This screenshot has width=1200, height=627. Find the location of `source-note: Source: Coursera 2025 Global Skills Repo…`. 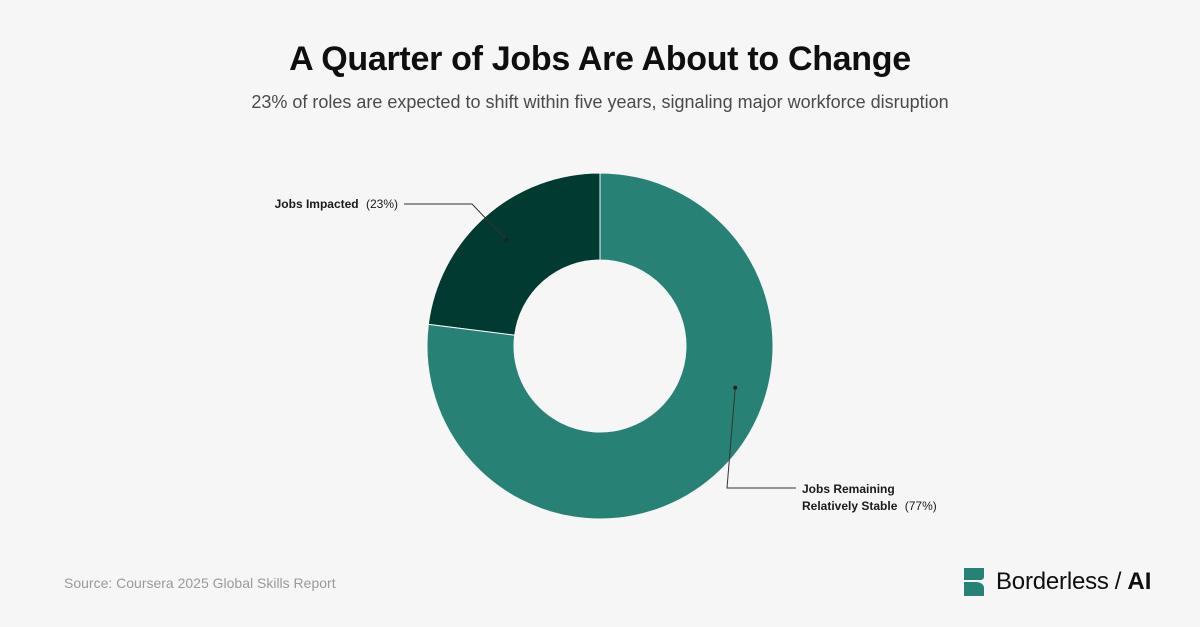

source-note: Source: Coursera 2025 Global Skills Repo… is located at coordinates (200, 583).